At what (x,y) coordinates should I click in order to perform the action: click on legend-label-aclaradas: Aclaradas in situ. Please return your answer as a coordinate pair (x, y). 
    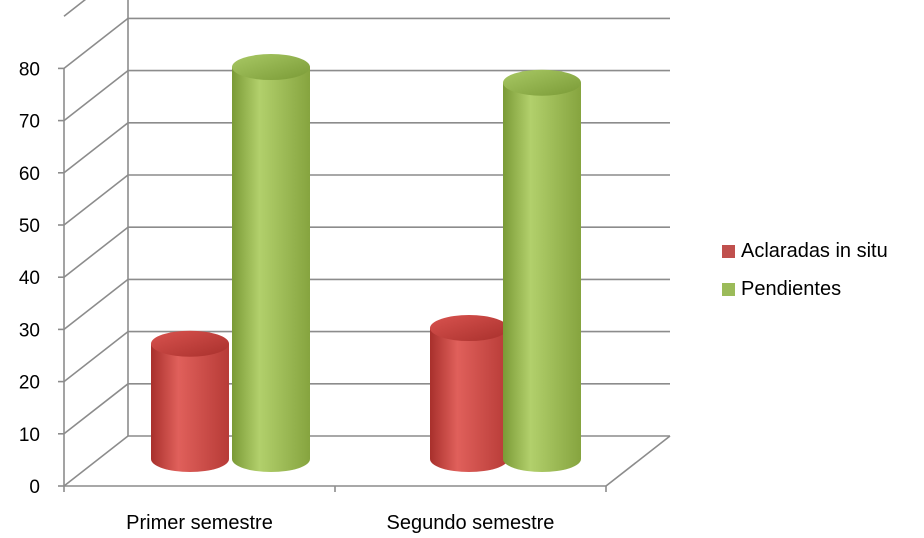
    Looking at the image, I should click on (814, 250).